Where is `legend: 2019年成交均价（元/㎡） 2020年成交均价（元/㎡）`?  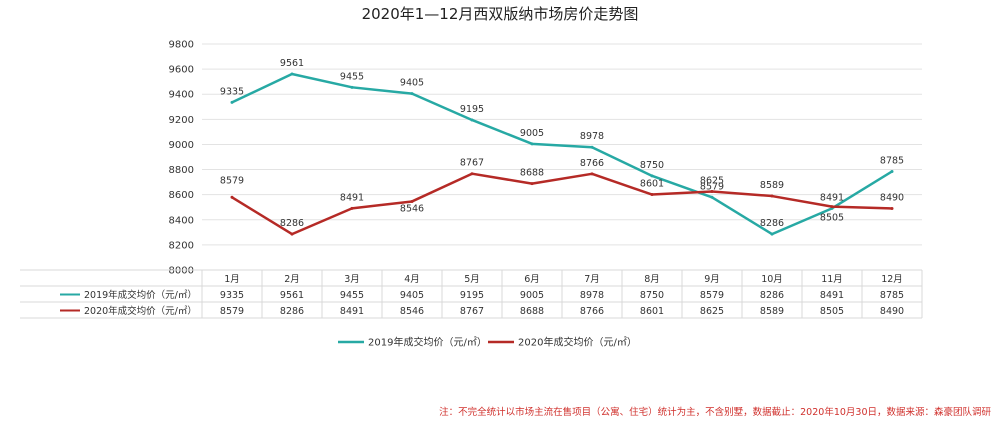
legend: 2019年成交均价（元/㎡） 2020年成交均价（元/㎡） is located at coordinates (487, 342).